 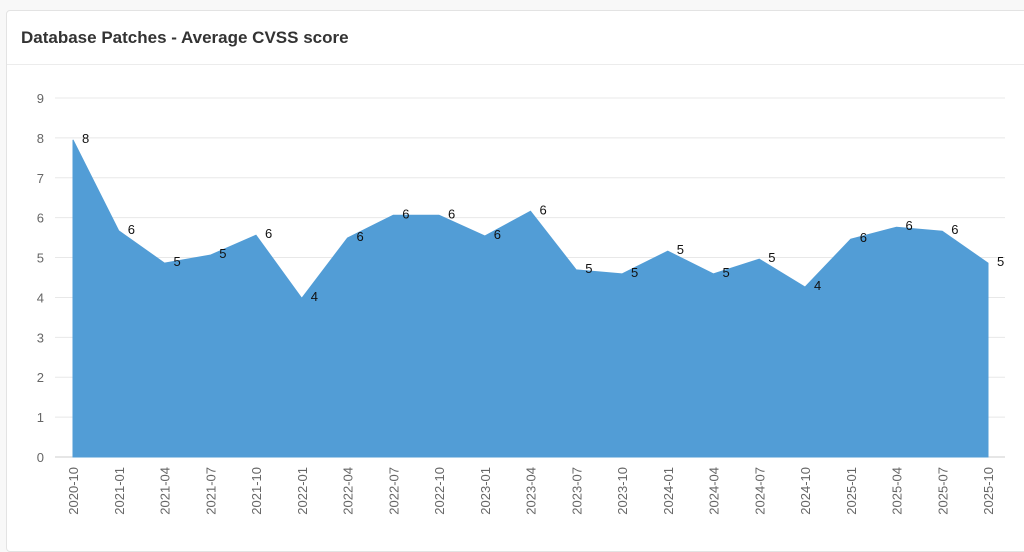 What do you see at coordinates (40, 98) in the screenshot?
I see `y-tick-label: 9` at bounding box center [40, 98].